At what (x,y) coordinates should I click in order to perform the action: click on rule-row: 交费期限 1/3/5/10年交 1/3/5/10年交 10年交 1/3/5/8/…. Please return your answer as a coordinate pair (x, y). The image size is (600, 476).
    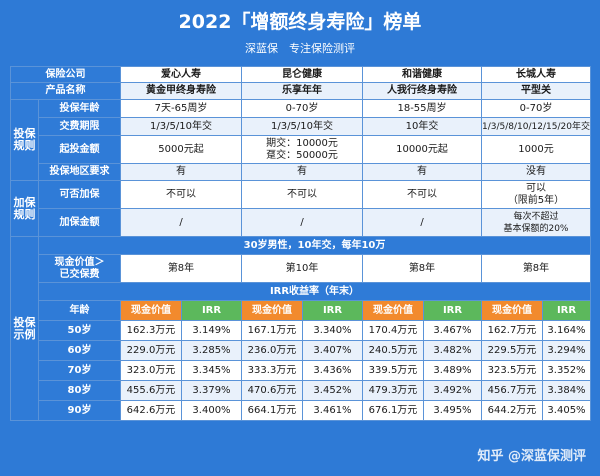
    Looking at the image, I should click on (301, 126).